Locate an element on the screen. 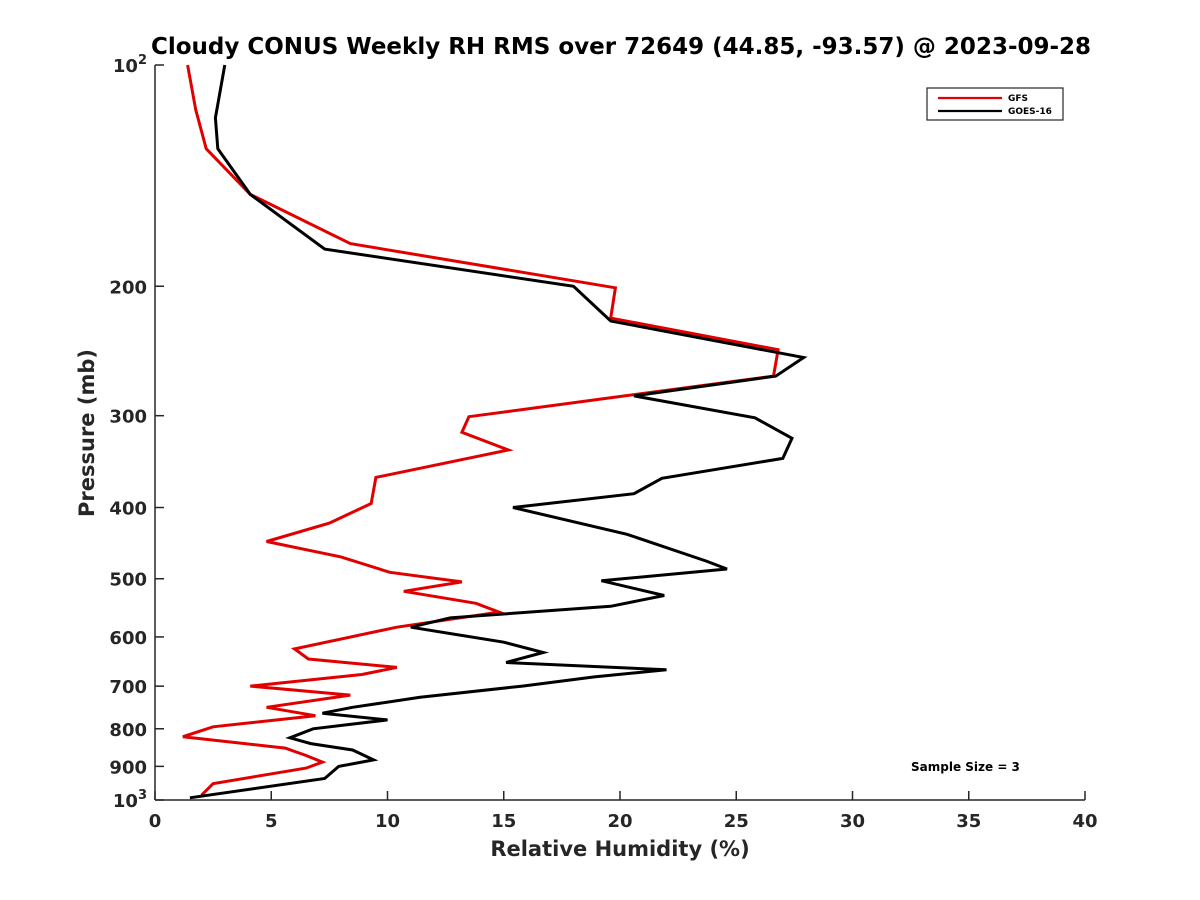 Image resolution: width=1200 pixels, height=900 pixels. y-tick-label: 600 is located at coordinates (128, 638).